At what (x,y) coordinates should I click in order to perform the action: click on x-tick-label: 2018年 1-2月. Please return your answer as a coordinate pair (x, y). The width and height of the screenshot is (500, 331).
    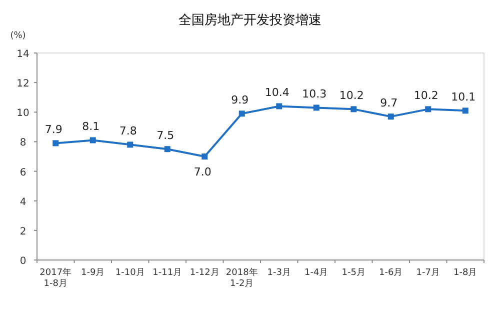
    Looking at the image, I should click on (242, 278).